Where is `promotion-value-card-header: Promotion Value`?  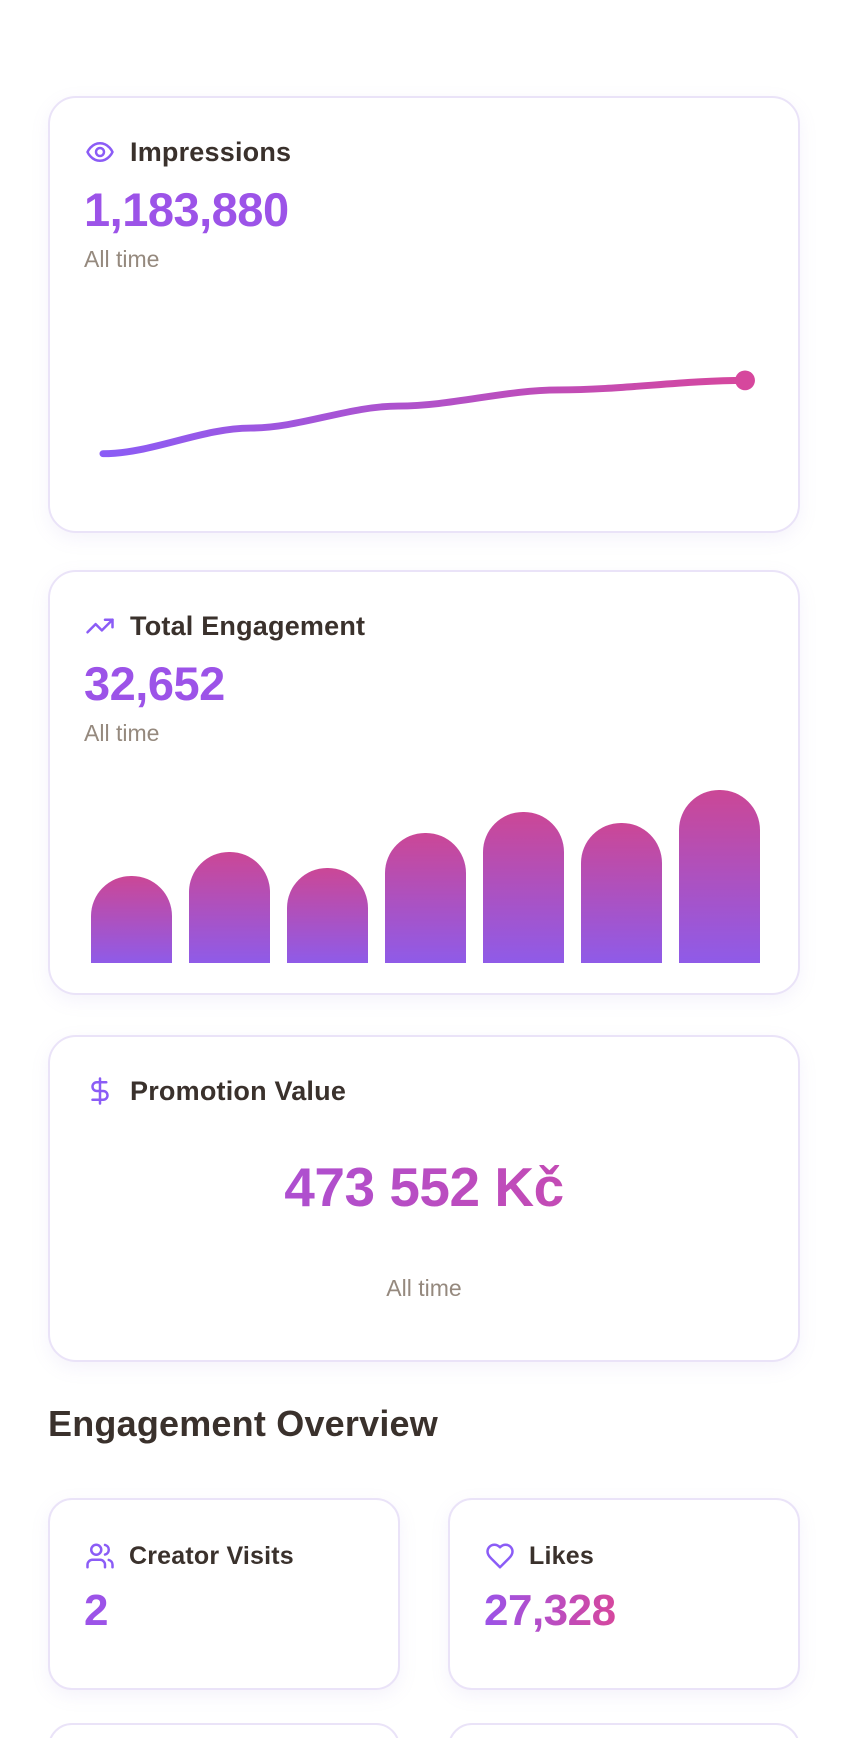
promotion-value-card-header: Promotion Value is located at coordinates (215, 1091).